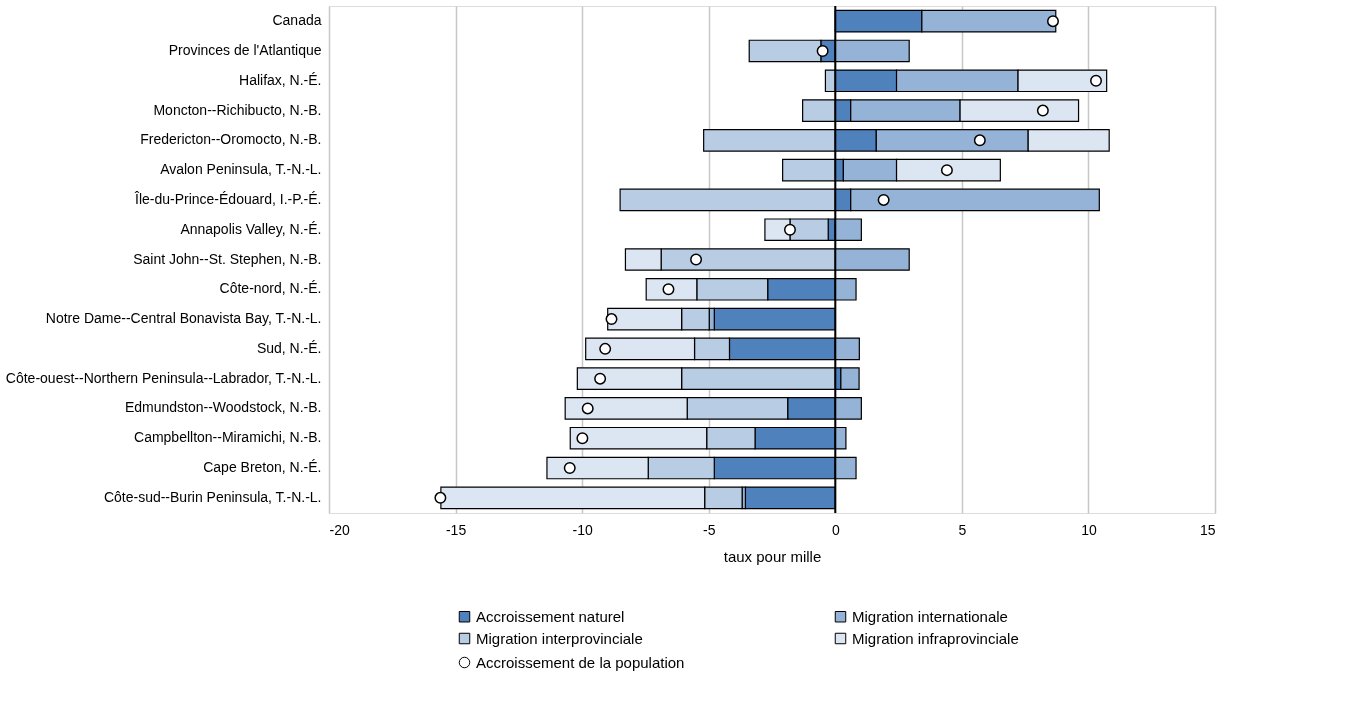 The image size is (1357, 703). Describe the element at coordinates (231, 139) in the screenshot. I see `y-tick-label: Fredericton--Oromocto, N.-B.` at that location.